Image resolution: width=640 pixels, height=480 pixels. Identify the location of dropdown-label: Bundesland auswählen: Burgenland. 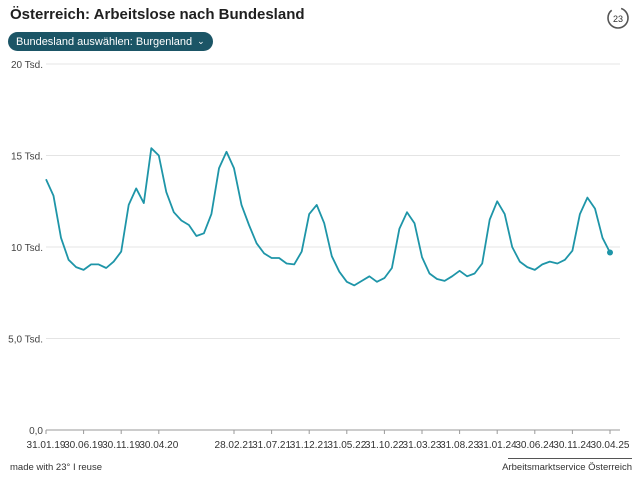
(104, 41).